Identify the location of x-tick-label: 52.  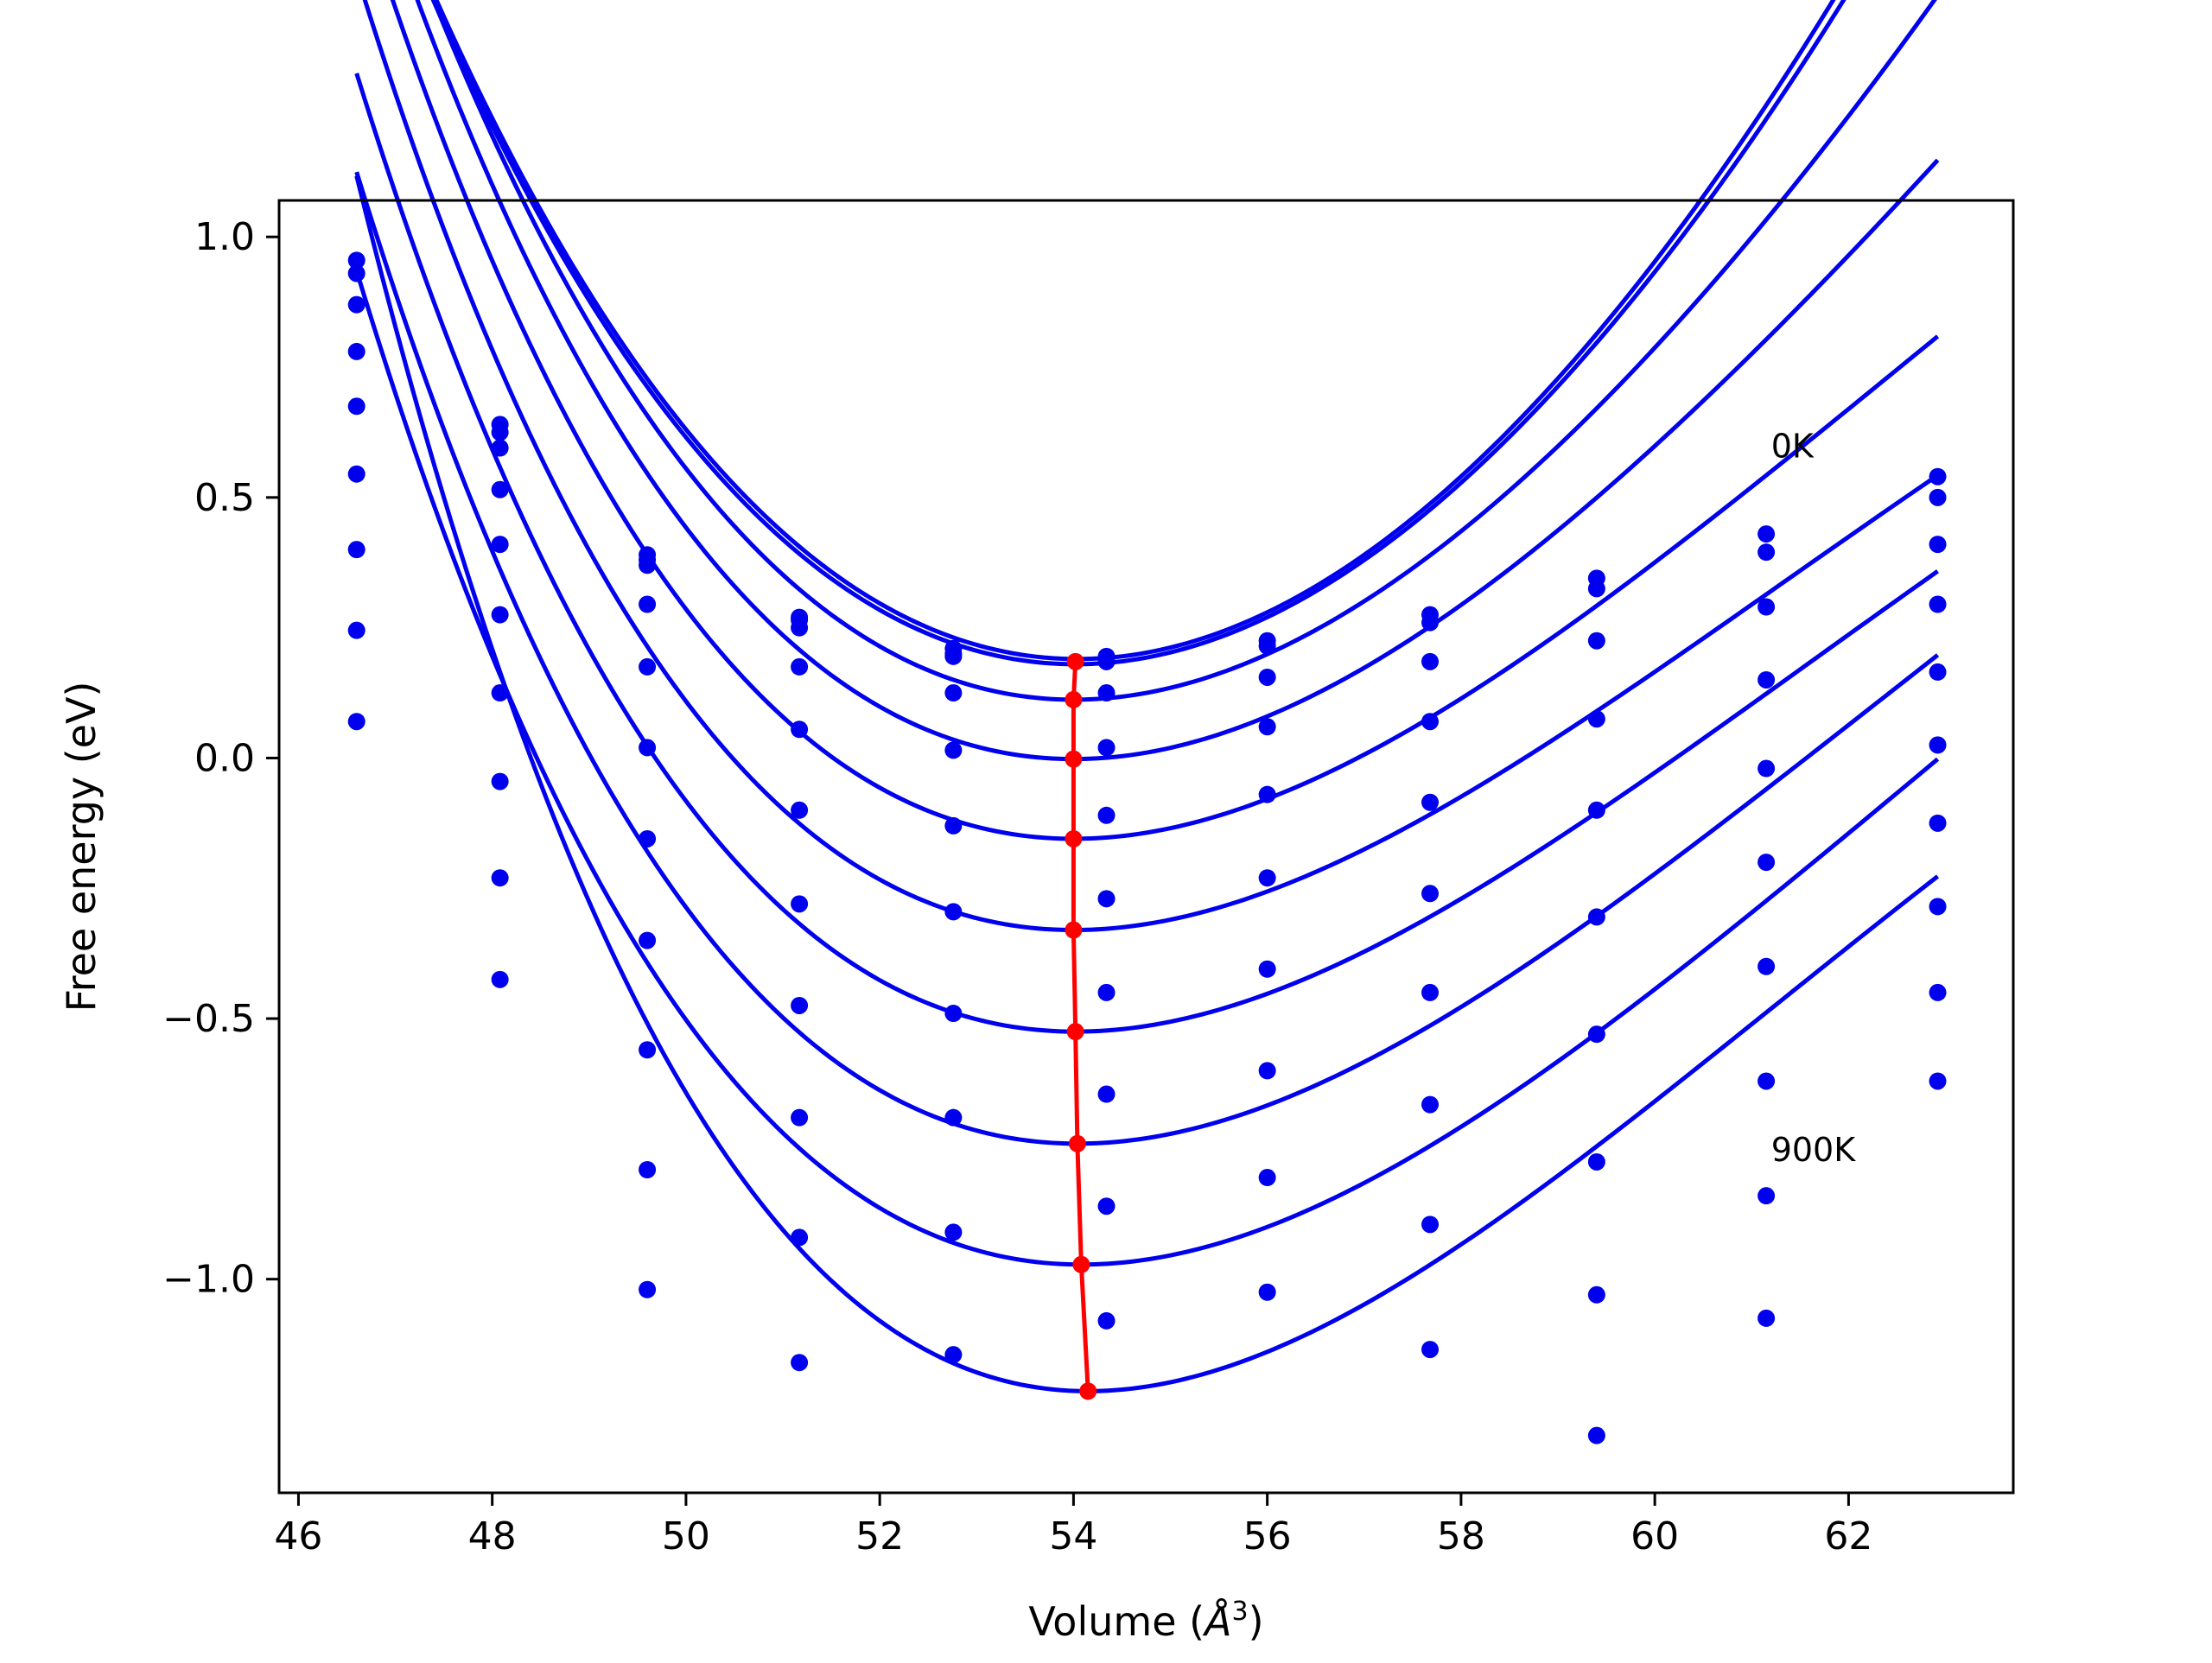
(879, 1536).